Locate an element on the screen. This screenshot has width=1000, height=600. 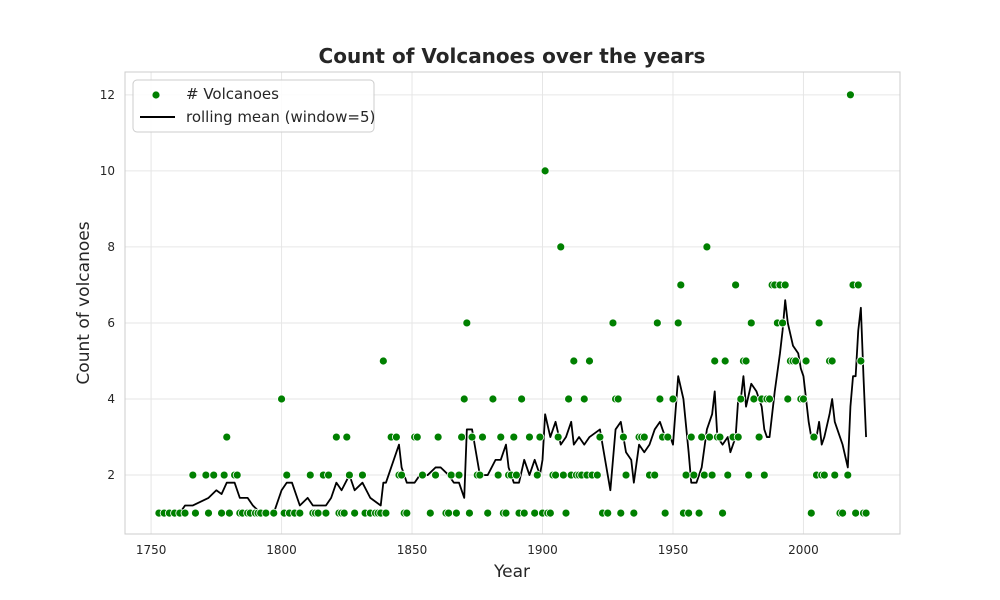
x-tick-label: 1750 is located at coordinates (151, 550).